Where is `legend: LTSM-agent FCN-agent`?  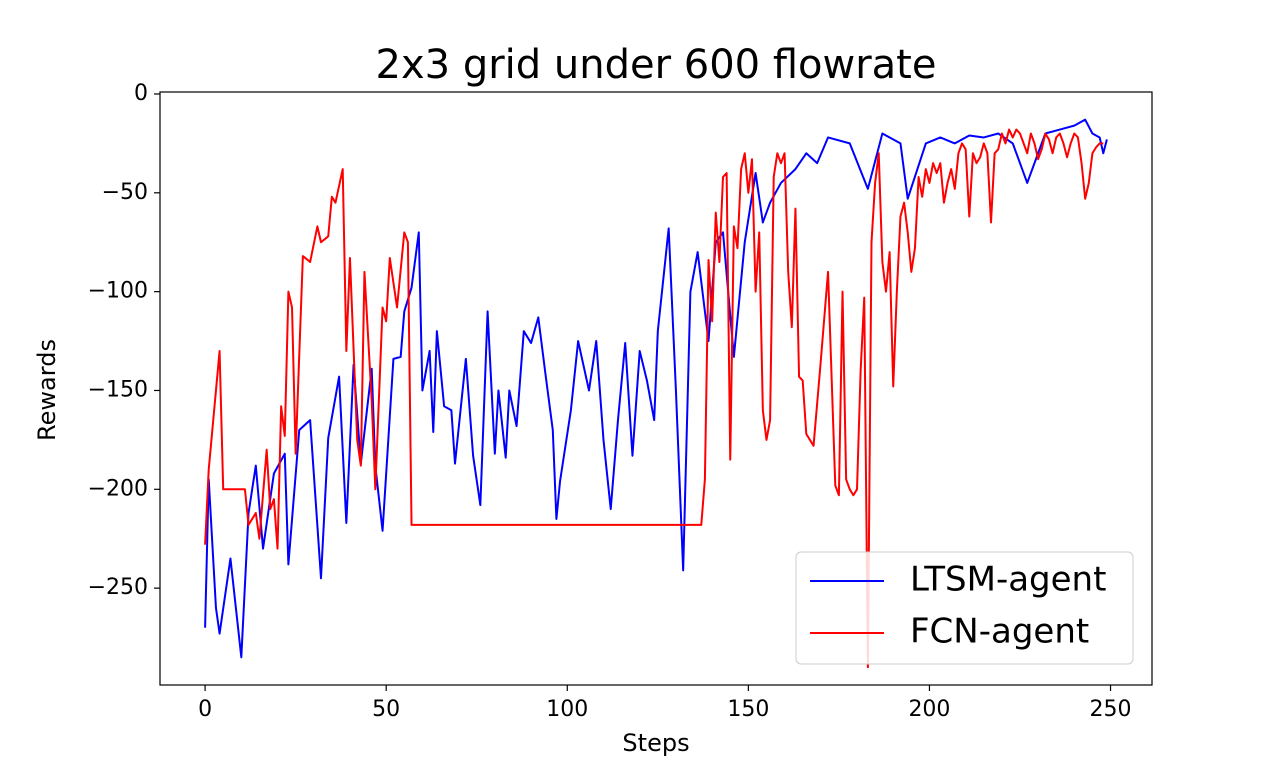 legend: LTSM-agent FCN-agent is located at coordinates (964, 608).